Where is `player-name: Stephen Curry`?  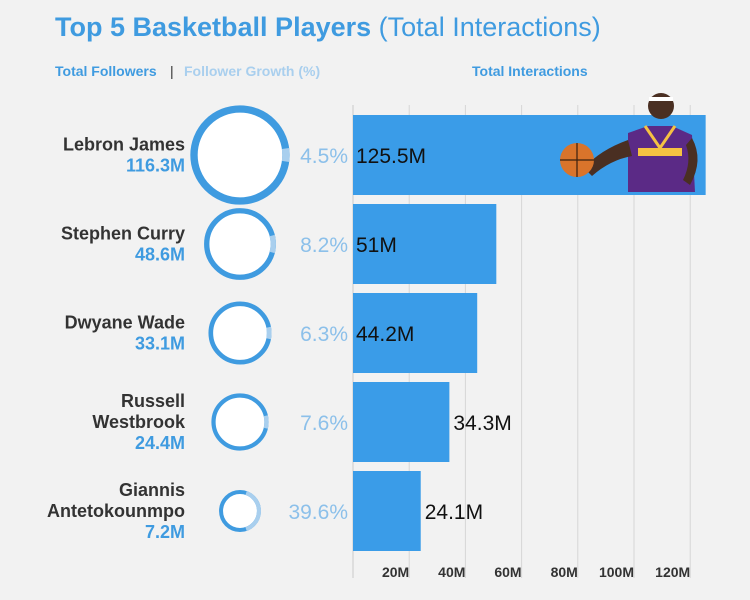 player-name: Stephen Curry is located at coordinates (123, 234).